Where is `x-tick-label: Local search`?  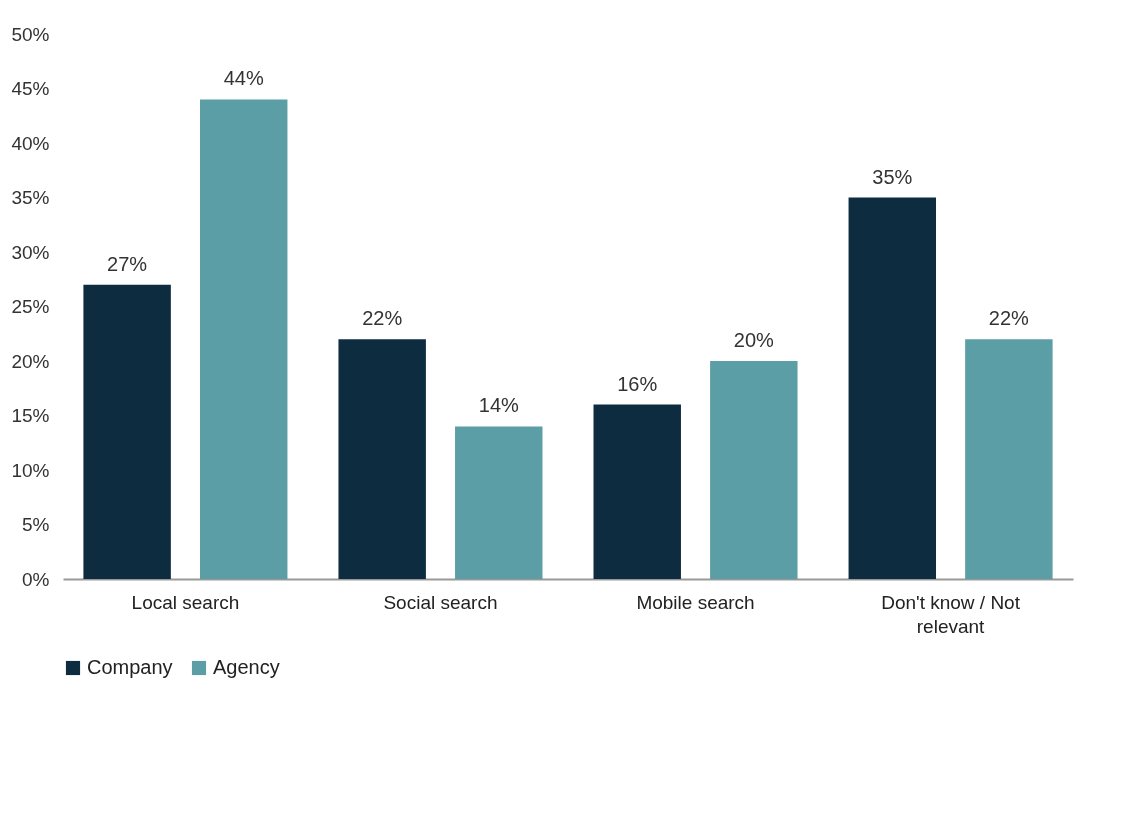
x-tick-label: Local search is located at coordinates (185, 602).